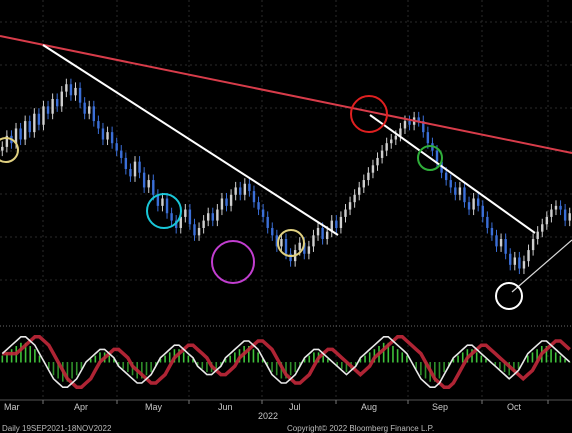 This screenshot has height=433, width=572. What do you see at coordinates (57, 428) in the screenshot?
I see `footer-date-range: Daily 19SEP2021-18NOV2022` at bounding box center [57, 428].